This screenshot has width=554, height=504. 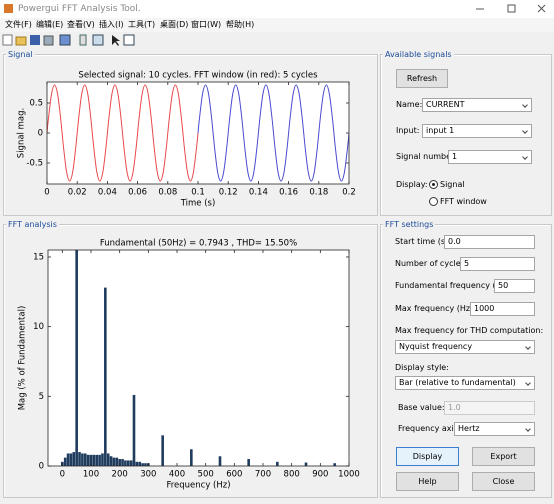 I want to click on available-signals-panel, so click(x=466, y=135).